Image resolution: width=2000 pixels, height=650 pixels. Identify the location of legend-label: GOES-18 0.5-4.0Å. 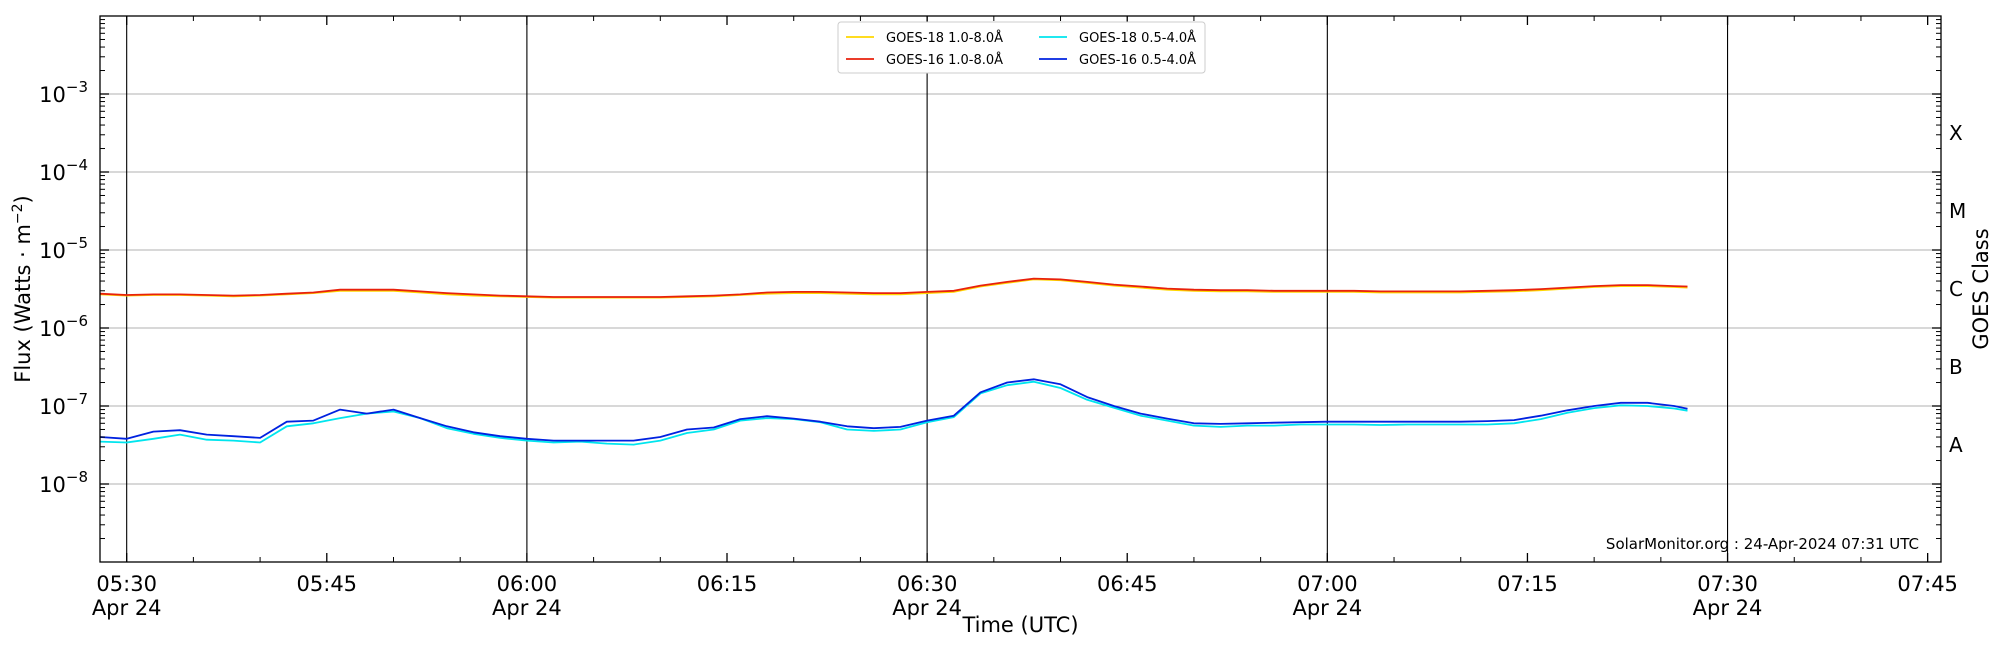
(1137, 38).